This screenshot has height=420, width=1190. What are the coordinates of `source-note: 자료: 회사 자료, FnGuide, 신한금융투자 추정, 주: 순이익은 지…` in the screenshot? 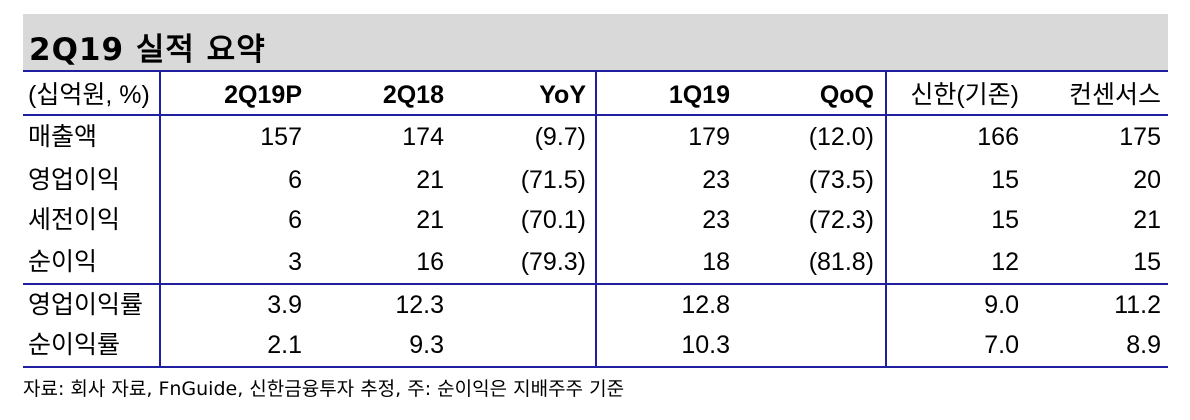 It's located at (324, 389).